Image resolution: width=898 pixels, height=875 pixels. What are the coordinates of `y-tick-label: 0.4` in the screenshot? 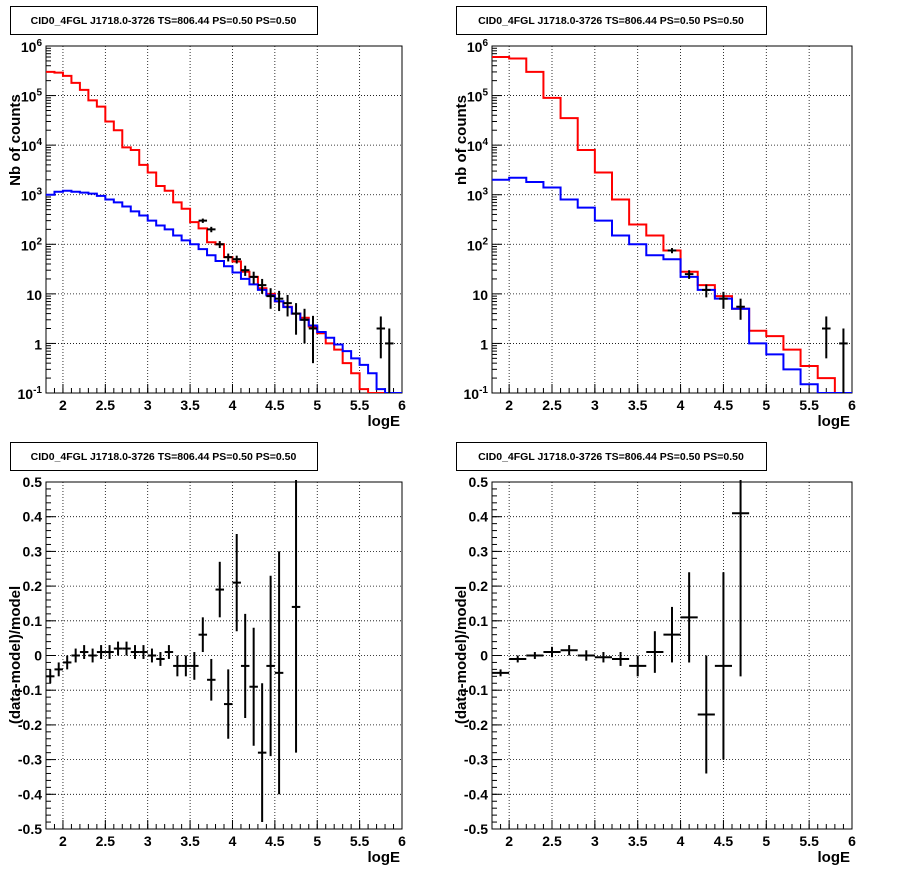 It's located at (479, 517).